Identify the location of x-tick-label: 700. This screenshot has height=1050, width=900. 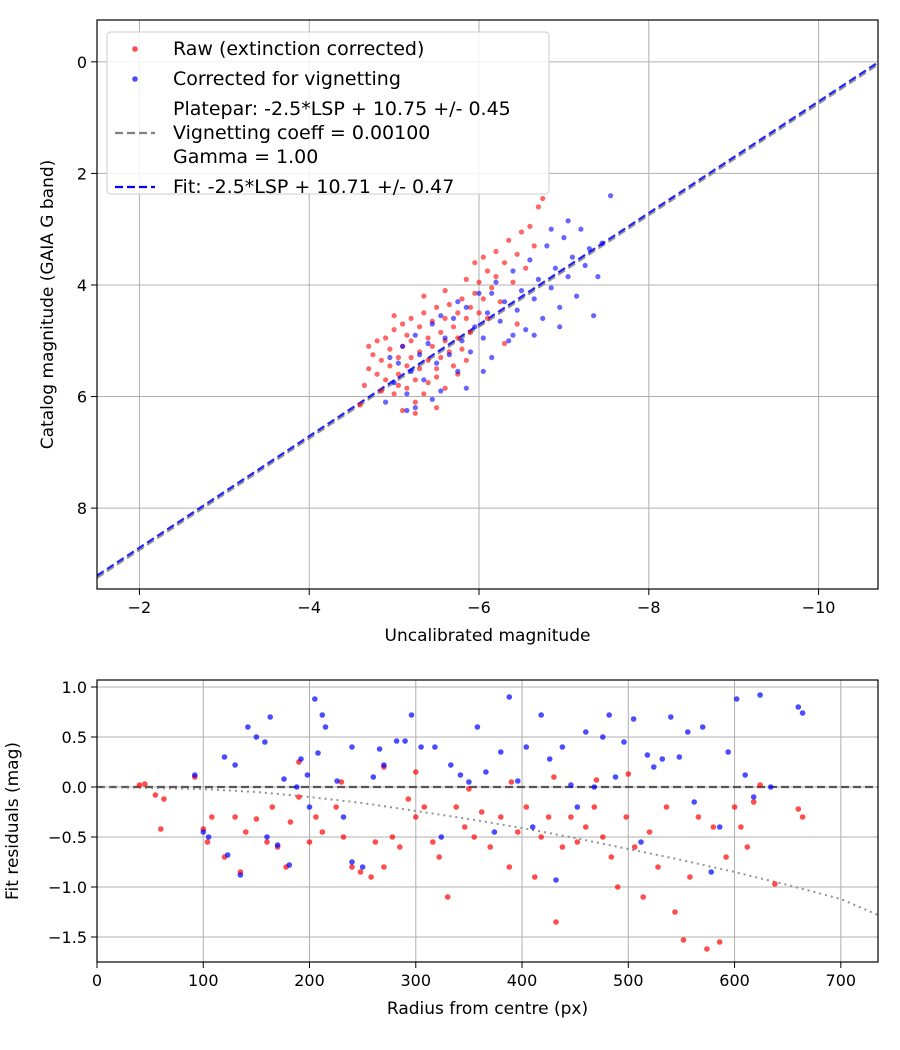
(841, 980).